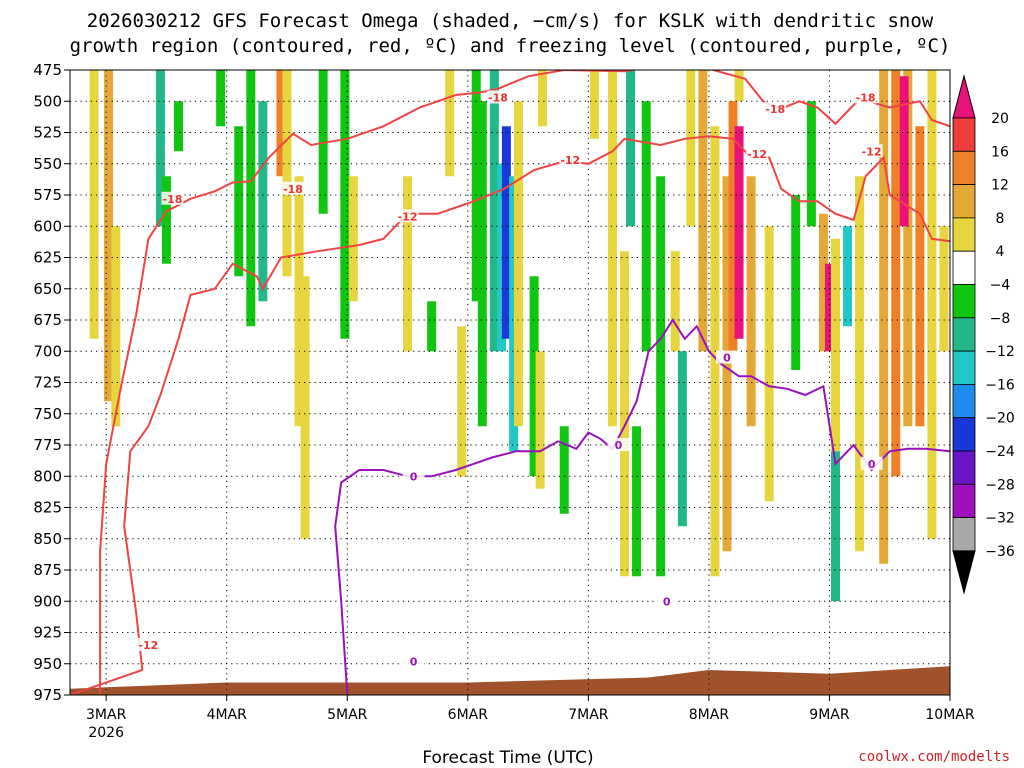 This screenshot has width=1024, height=768. I want to click on colorbar-label-3: 8, so click(1000, 219).